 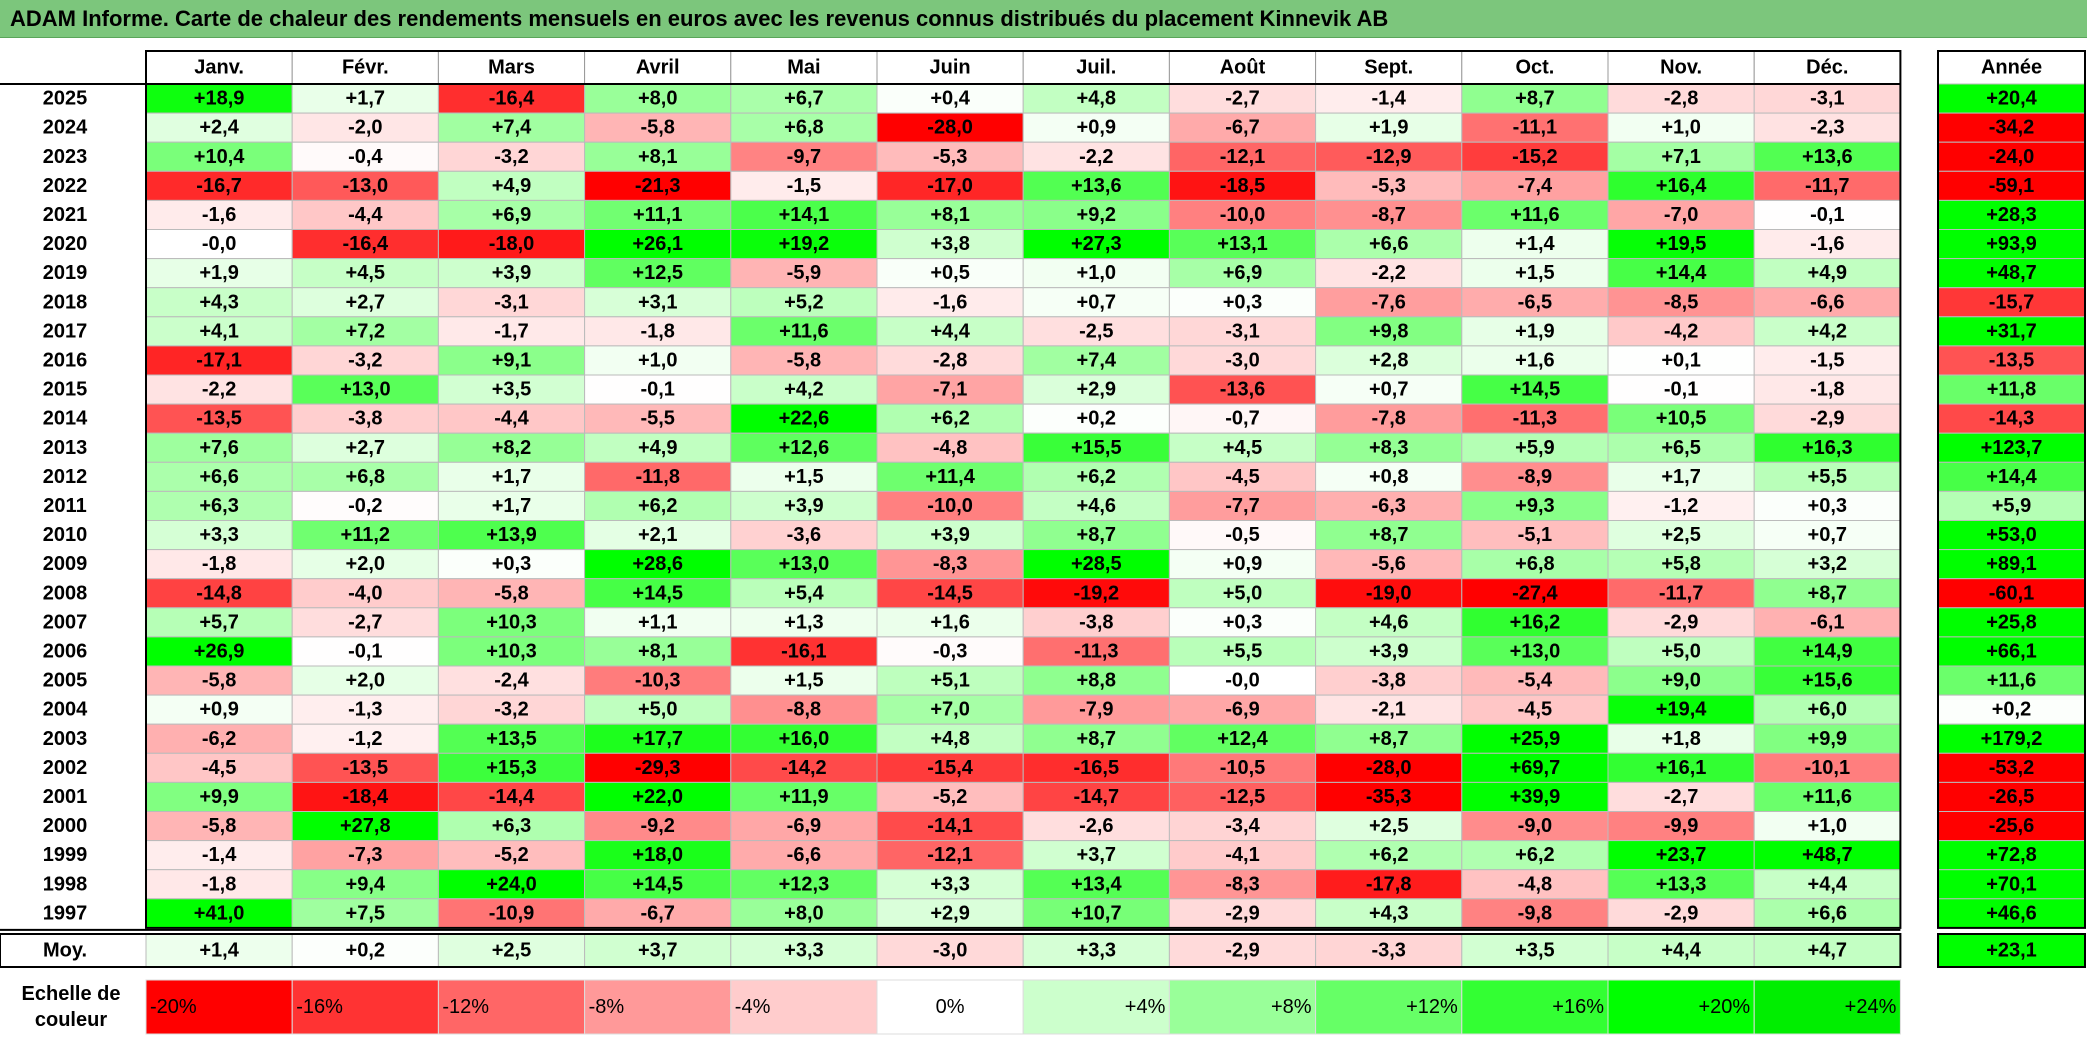 What do you see at coordinates (949, 710) in the screenshot?
I see `heatmap-cell-value: +7,0` at bounding box center [949, 710].